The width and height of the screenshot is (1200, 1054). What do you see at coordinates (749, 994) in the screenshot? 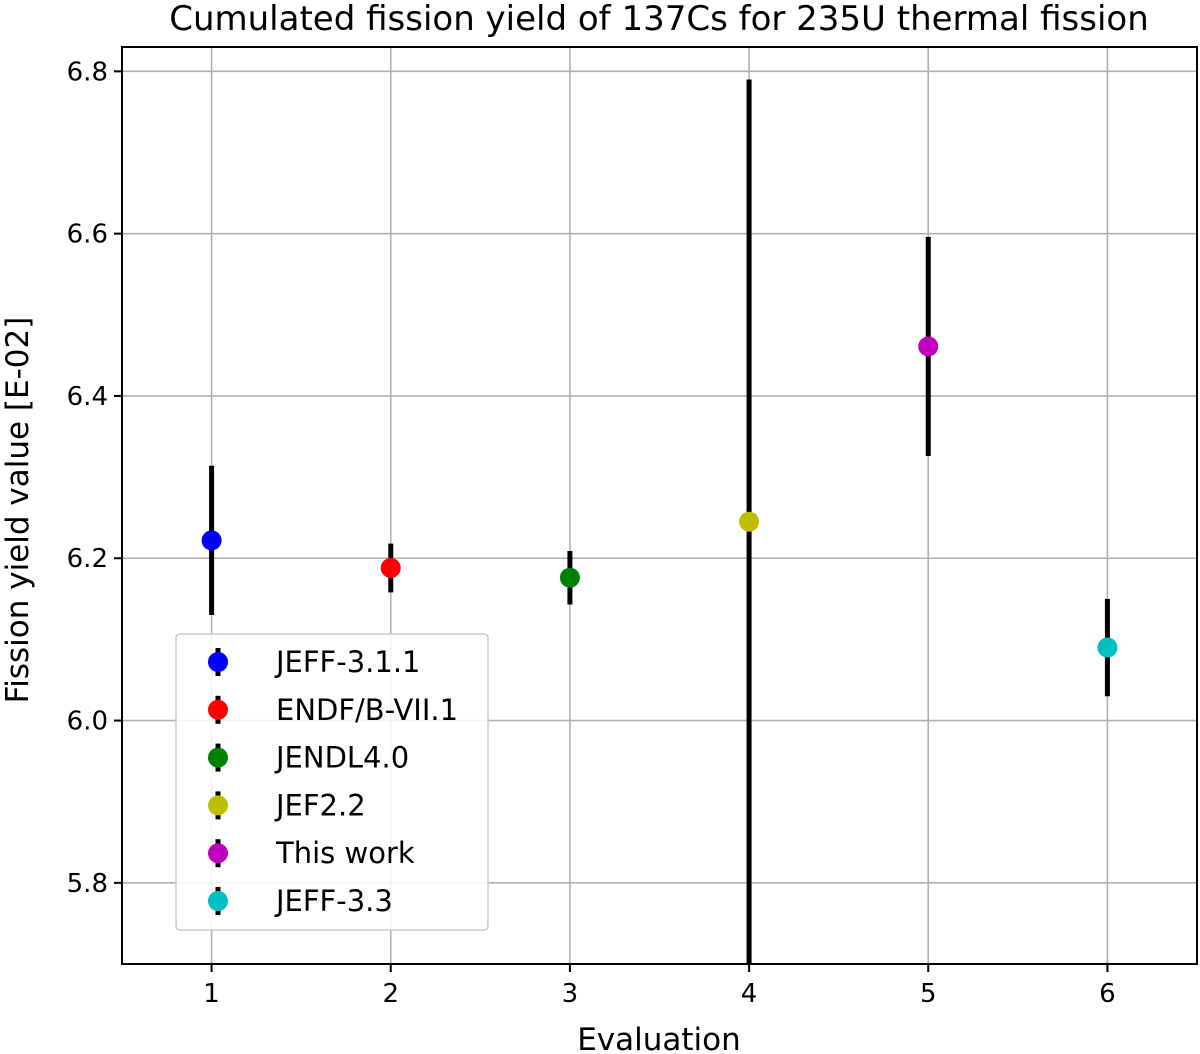
I see `x-tick-label: 4` at bounding box center [749, 994].